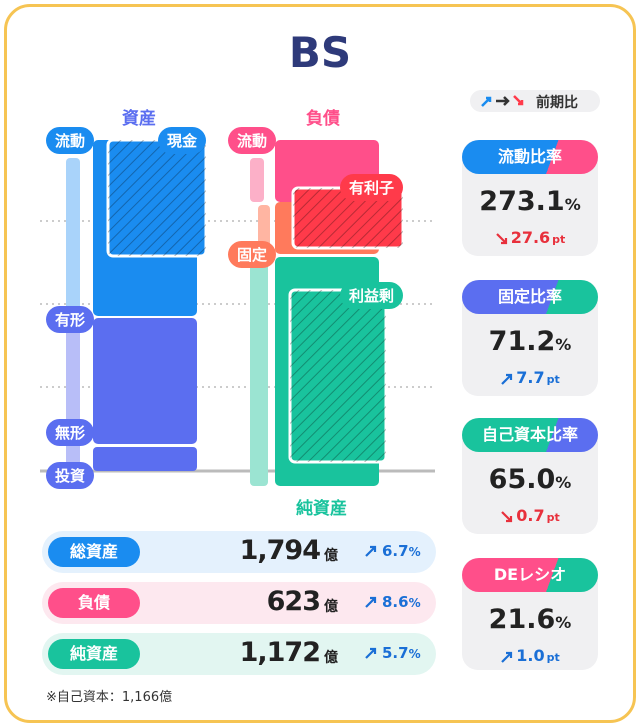 The image size is (640, 727). I want to click on change-value: 8.6, so click(395, 602).